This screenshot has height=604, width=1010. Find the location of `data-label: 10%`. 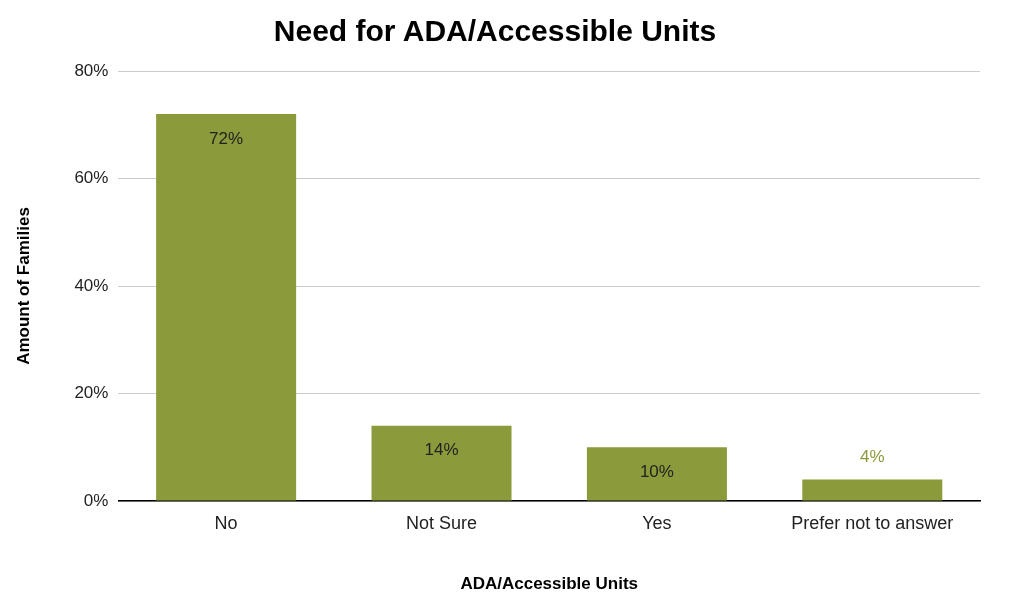

data-label: 10% is located at coordinates (656, 471).